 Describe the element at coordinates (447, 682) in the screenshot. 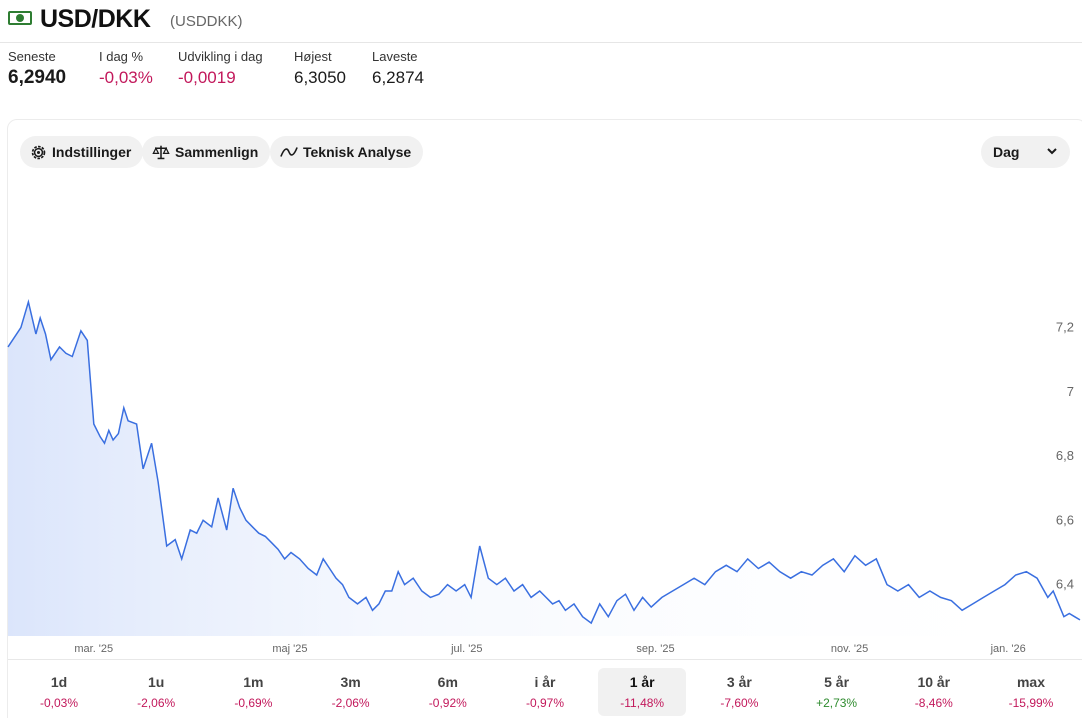

I see `period-label: 6m` at that location.